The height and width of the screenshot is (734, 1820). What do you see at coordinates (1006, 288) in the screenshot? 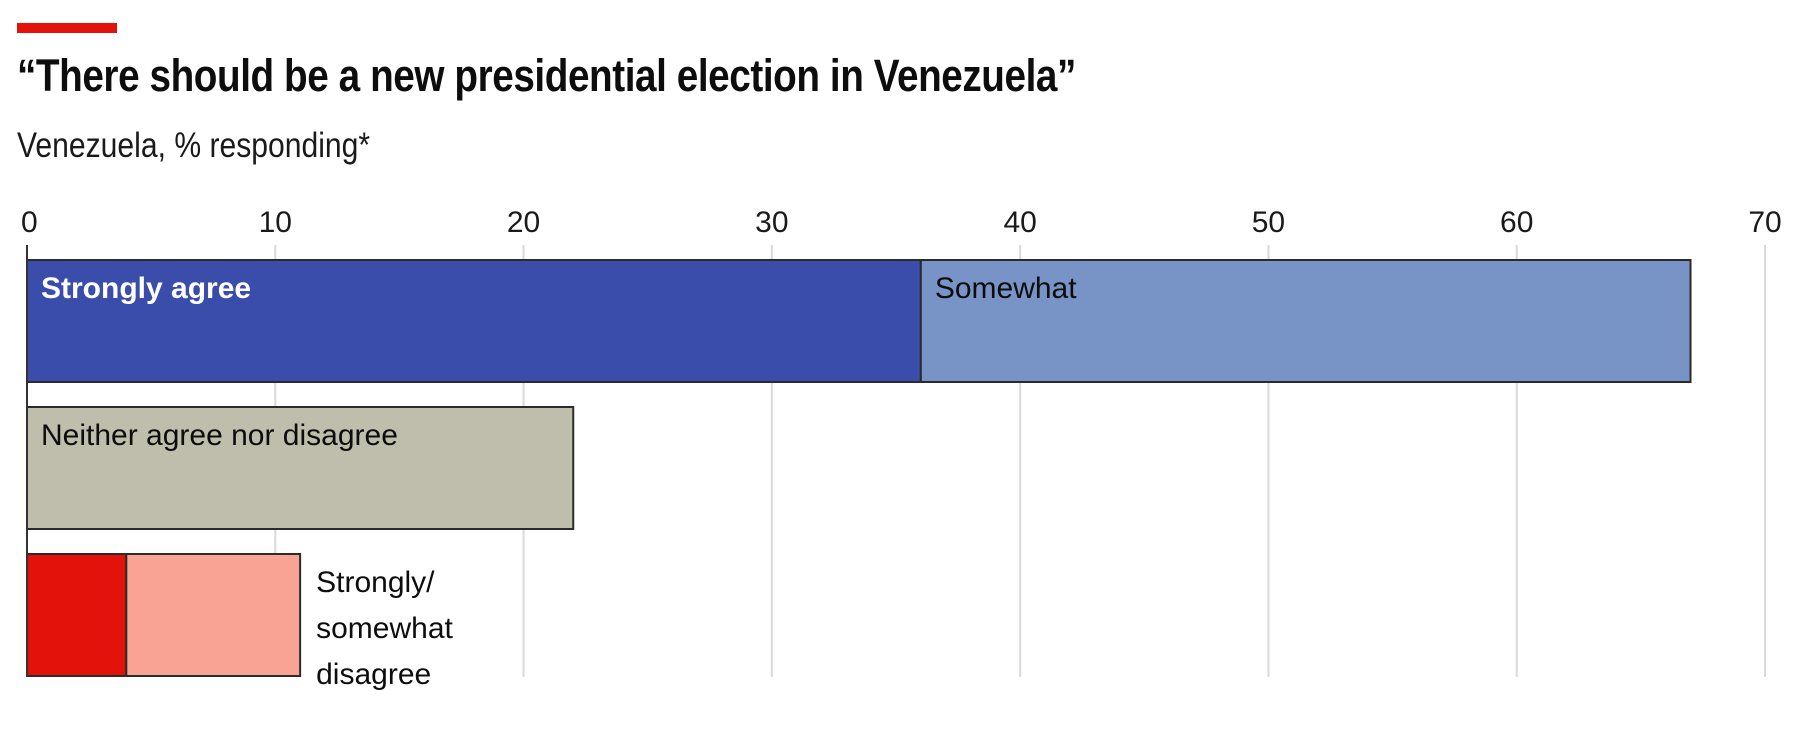
I see `bar-label: Somewhat` at bounding box center [1006, 288].